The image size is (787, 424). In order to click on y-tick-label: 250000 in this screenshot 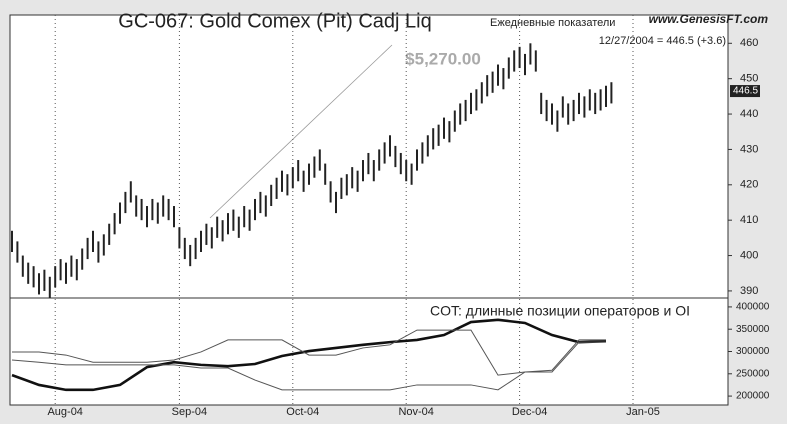, I will do `click(753, 373)`.